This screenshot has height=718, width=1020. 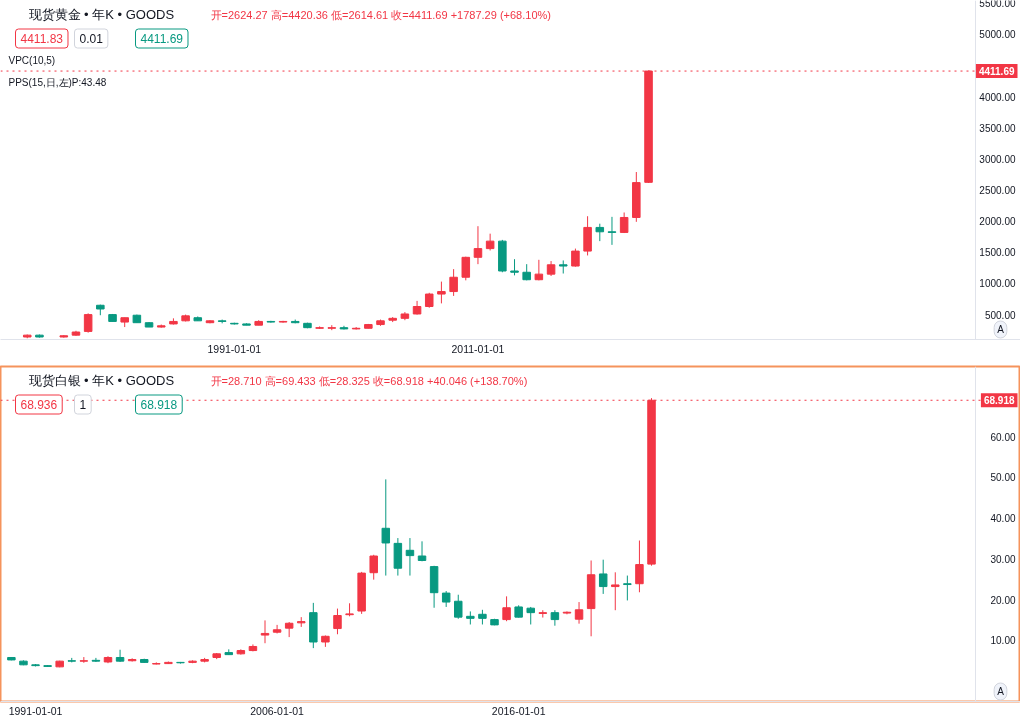 I want to click on x-tick-label: 2011-01-01, so click(x=478, y=348).